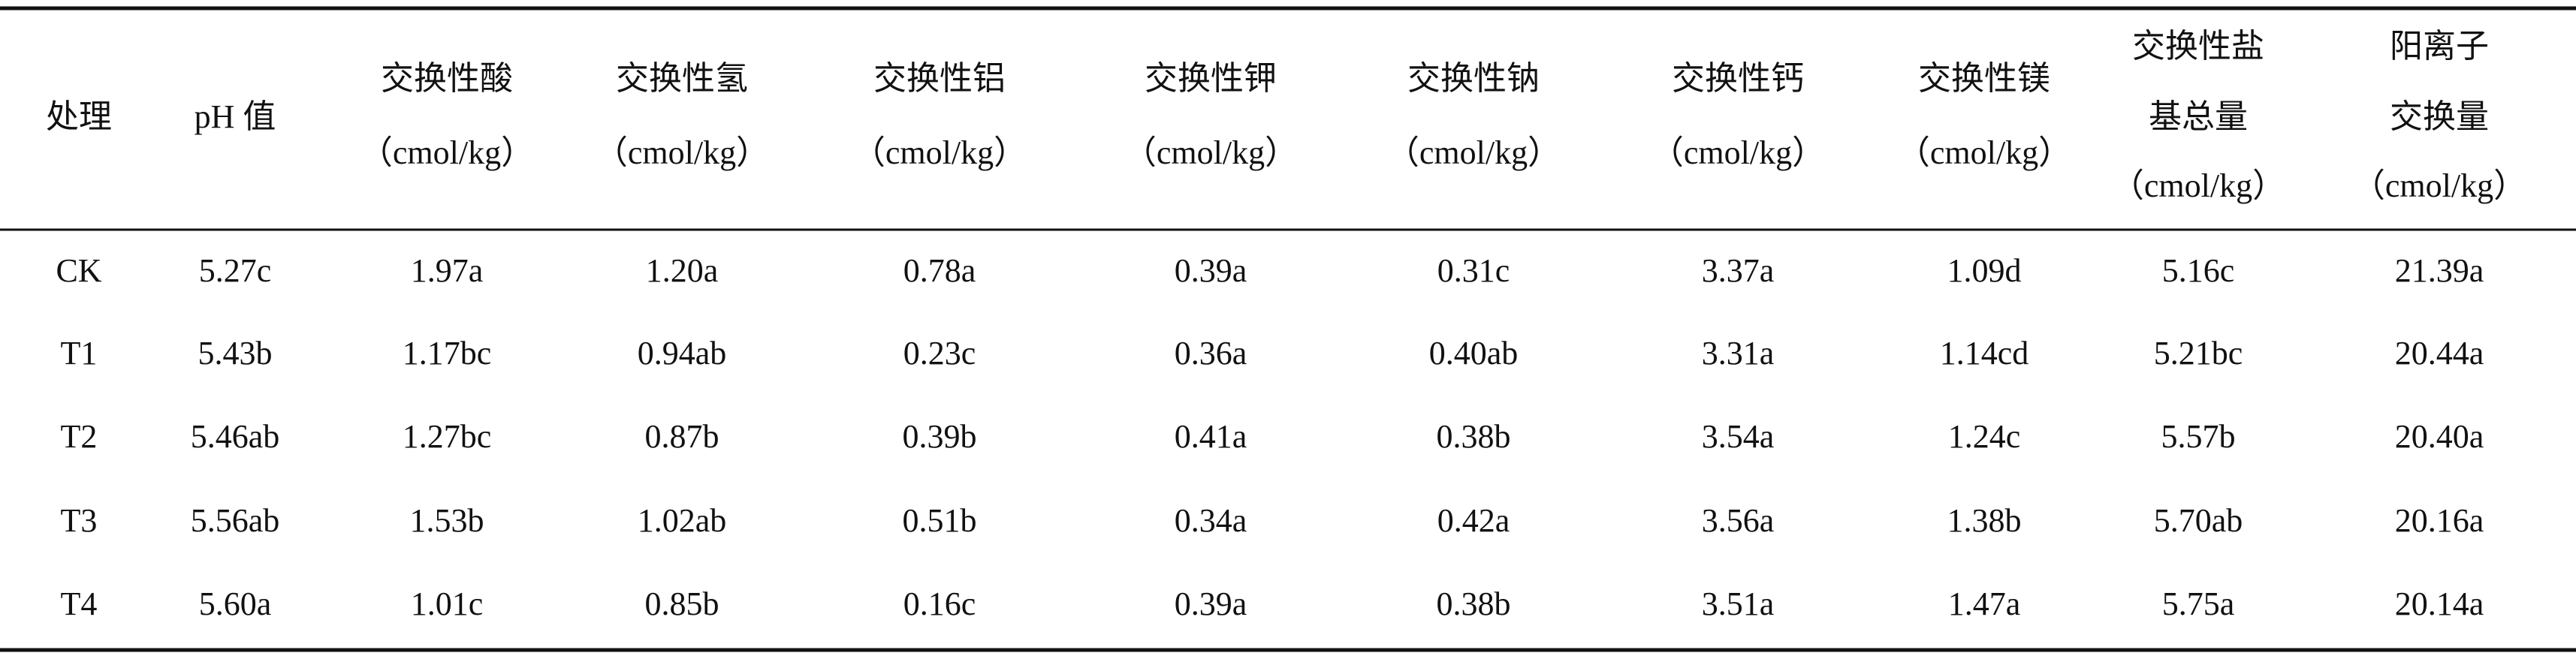  I want to click on table-cell: 5.57b, so click(2198, 436).